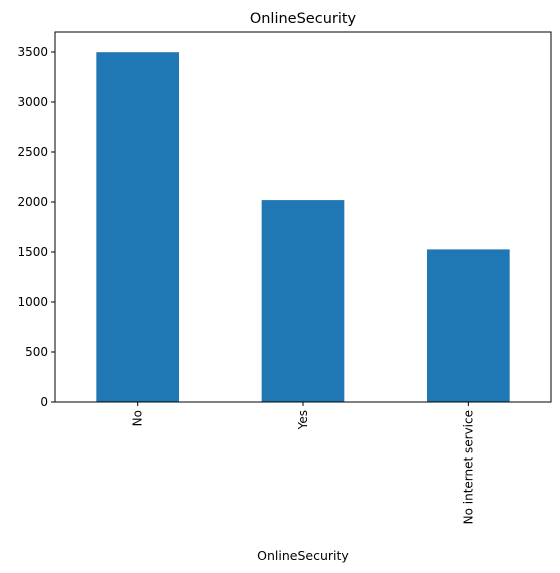  What do you see at coordinates (32, 52) in the screenshot?
I see `y-tick-label-7: 3500` at bounding box center [32, 52].